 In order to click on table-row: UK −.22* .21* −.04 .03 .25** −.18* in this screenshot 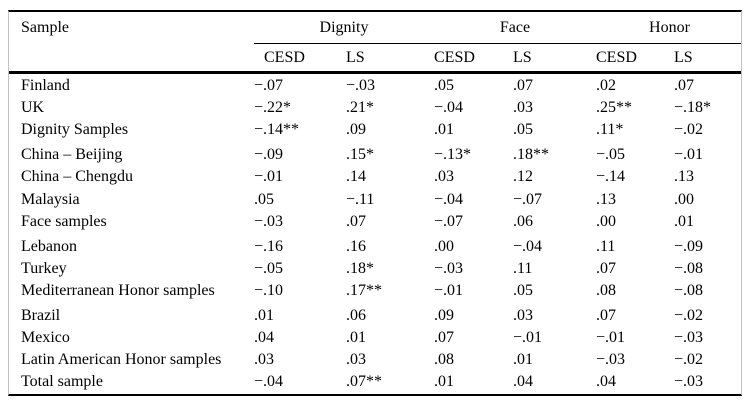, I will do `click(375, 108)`.